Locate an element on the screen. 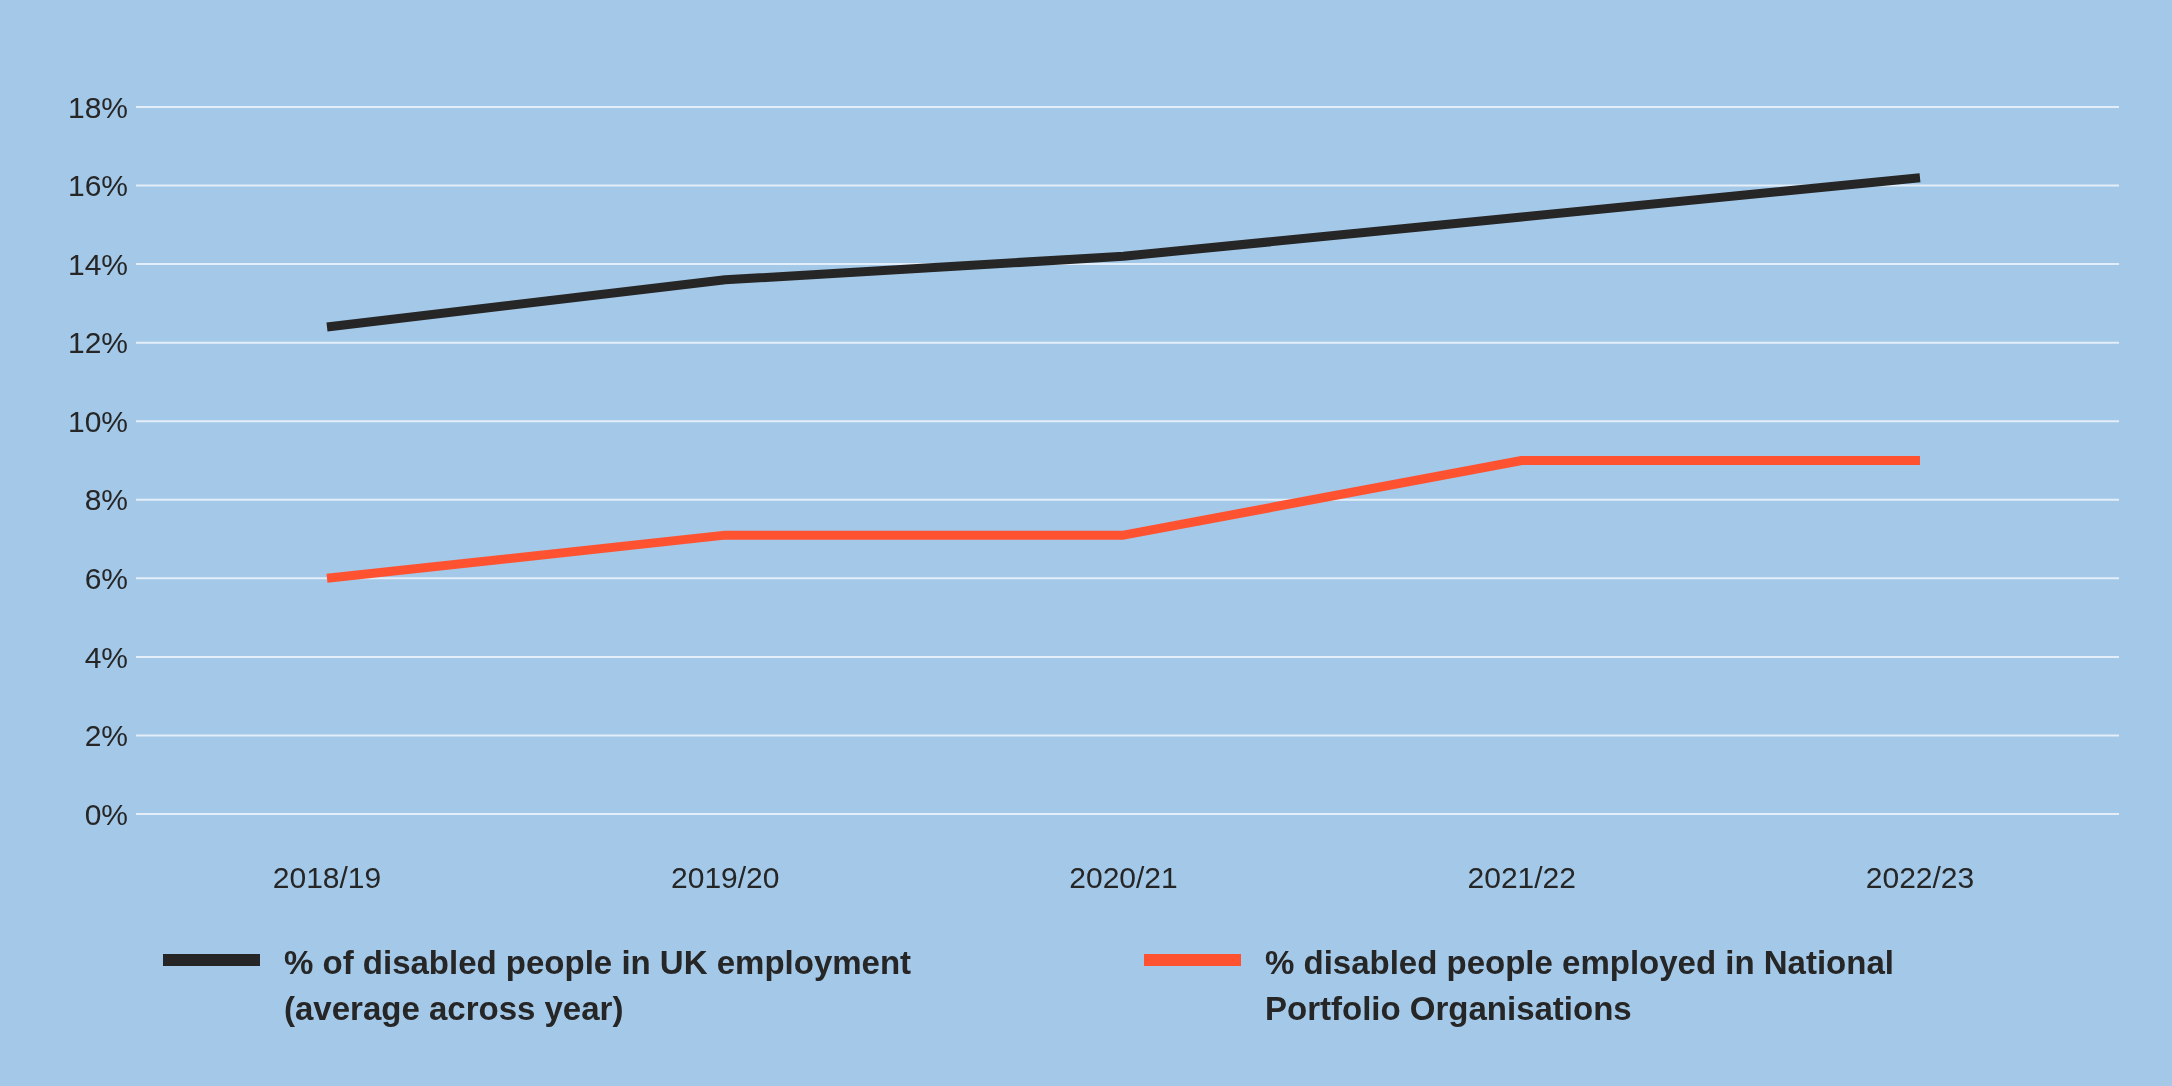  y-tick-label: 16% is located at coordinates (97, 186).